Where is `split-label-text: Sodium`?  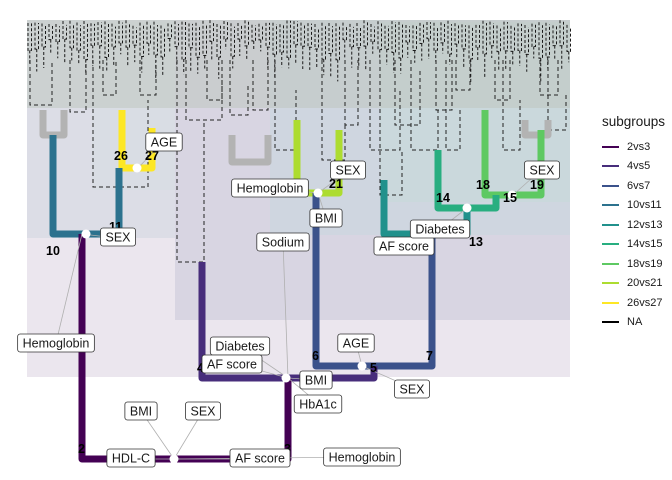
split-label-text: Sodium is located at coordinates (283, 243).